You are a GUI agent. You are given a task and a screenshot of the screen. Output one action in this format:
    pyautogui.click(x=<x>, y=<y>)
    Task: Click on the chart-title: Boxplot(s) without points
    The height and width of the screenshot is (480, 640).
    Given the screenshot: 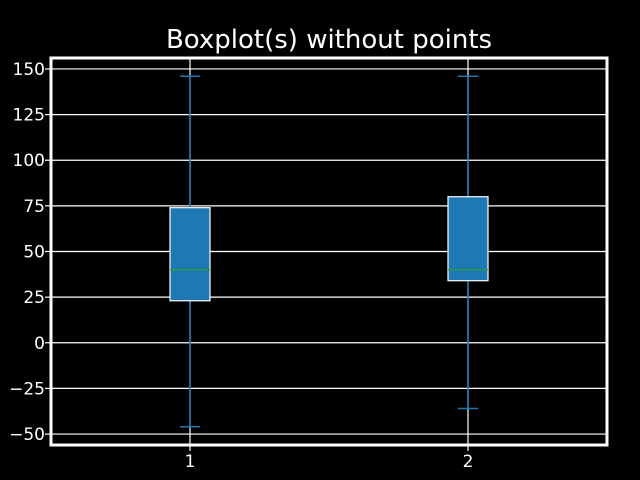 What is the action you would take?
    pyautogui.click(x=329, y=40)
    